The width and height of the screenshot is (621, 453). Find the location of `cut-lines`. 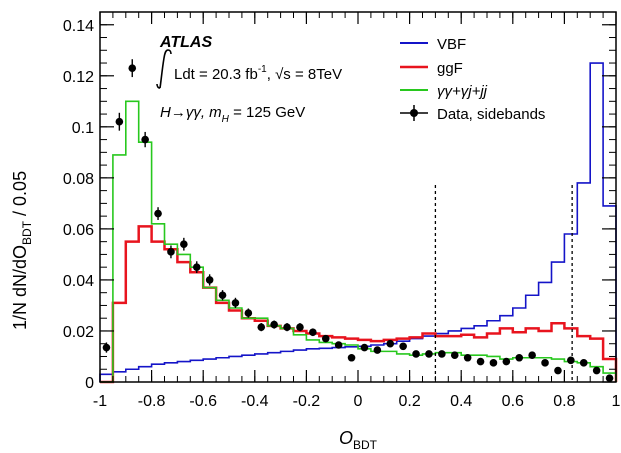

cut-lines is located at coordinates (503, 283).